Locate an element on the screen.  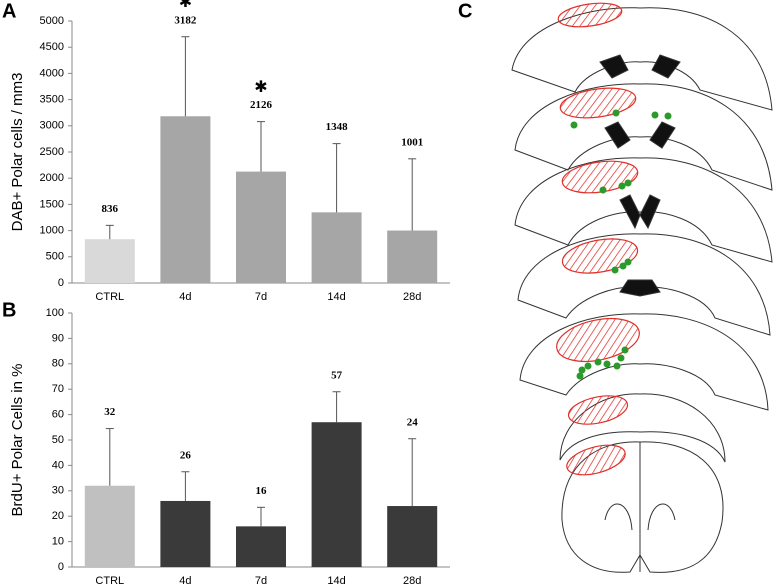
y-tick-label: 3000 is located at coordinates (52, 126).